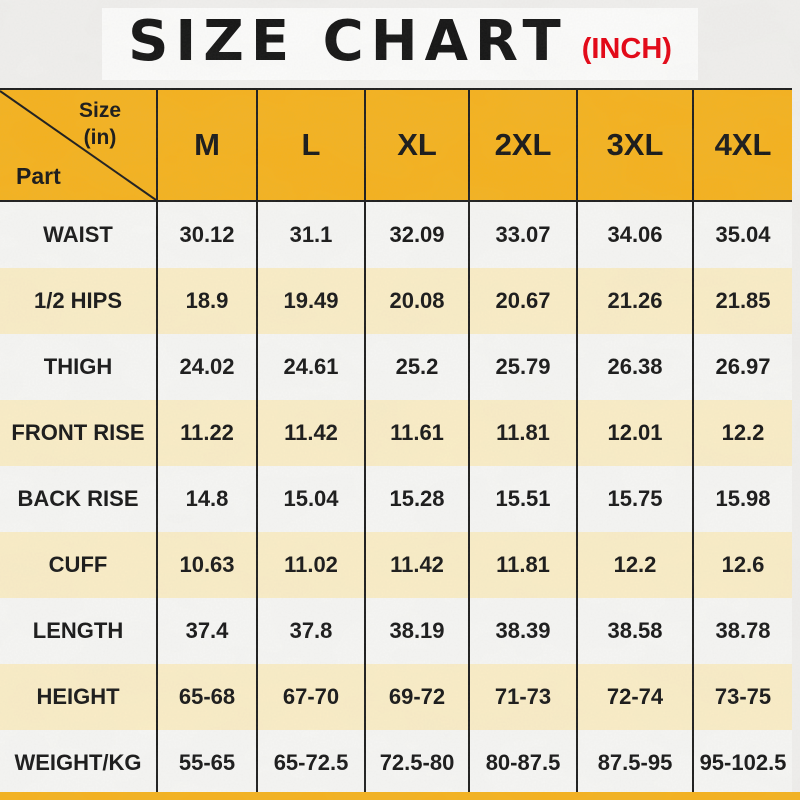 This screenshot has height=800, width=800. I want to click on row-label: BACK RISE, so click(78, 498).